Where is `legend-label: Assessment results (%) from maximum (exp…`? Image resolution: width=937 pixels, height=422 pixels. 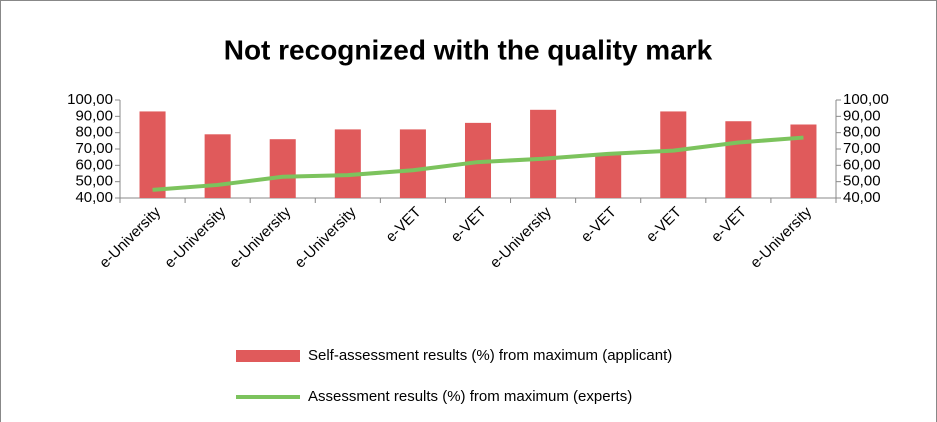 legend-label: Assessment results (%) from maximum (exp… is located at coordinates (470, 396).